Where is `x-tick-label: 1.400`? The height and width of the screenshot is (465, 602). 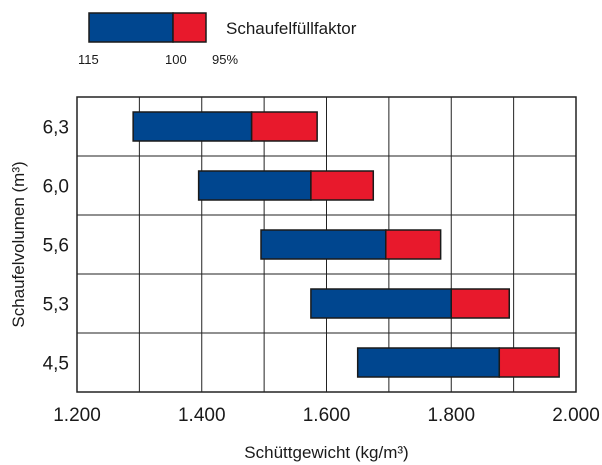
x-tick-label: 1.400 is located at coordinates (202, 415).